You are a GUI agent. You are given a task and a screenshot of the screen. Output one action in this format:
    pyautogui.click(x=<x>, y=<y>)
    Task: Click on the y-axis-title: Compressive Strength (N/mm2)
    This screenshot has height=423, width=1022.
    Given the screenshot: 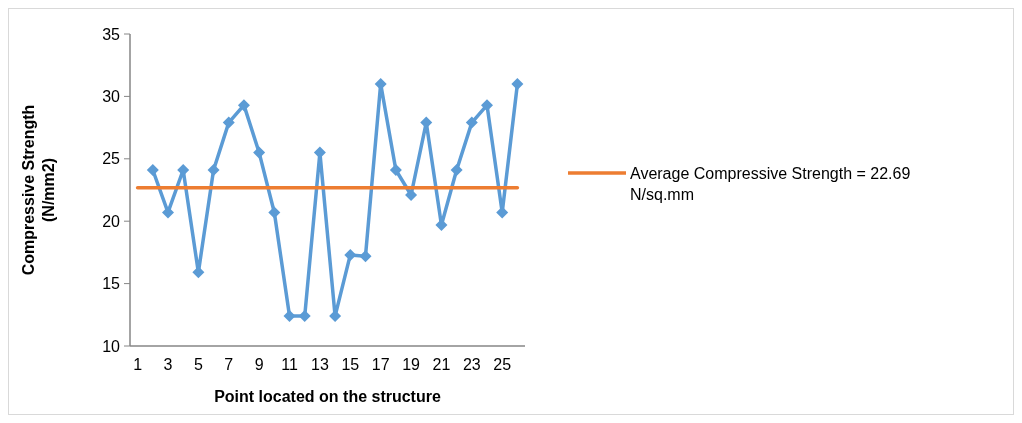 What is the action you would take?
    pyautogui.click(x=38, y=190)
    